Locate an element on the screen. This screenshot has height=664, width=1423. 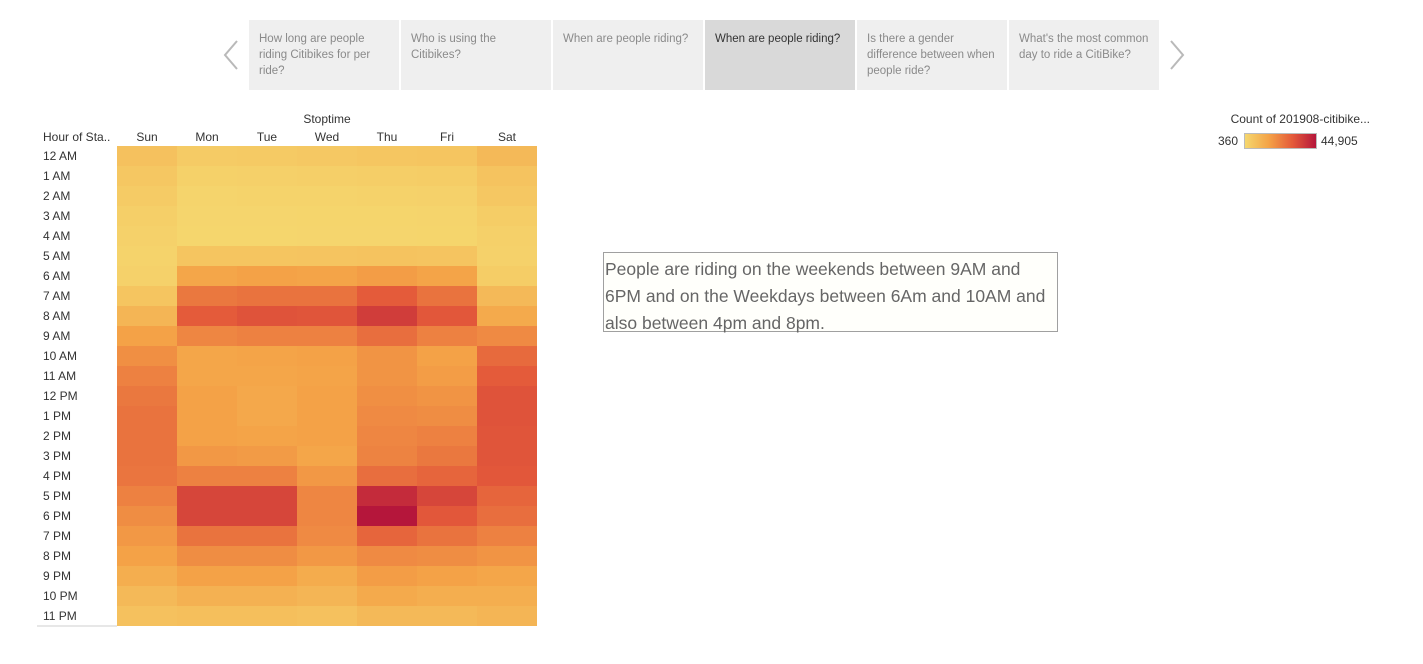
previous-story-point-button is located at coordinates (231, 55).